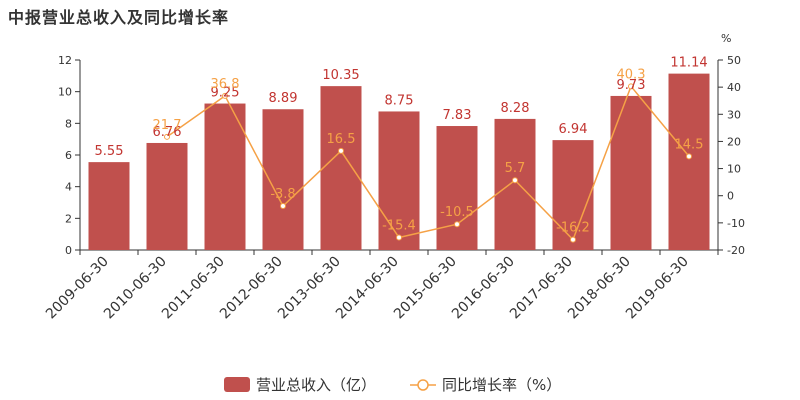 This screenshot has height=400, width=800. What do you see at coordinates (573, 228) in the screenshot?
I see `growth-label: -16.2` at bounding box center [573, 228].